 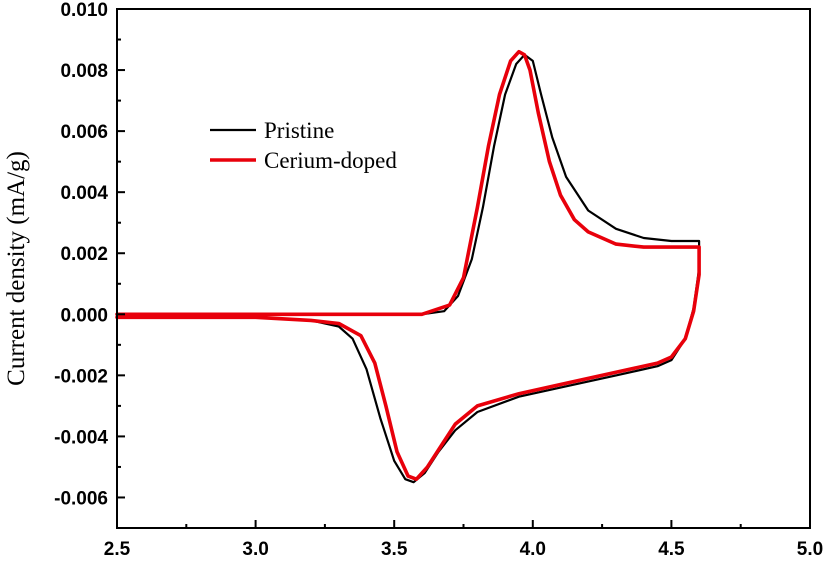 I want to click on y-tick-label: 0.008, so click(x=84, y=71).